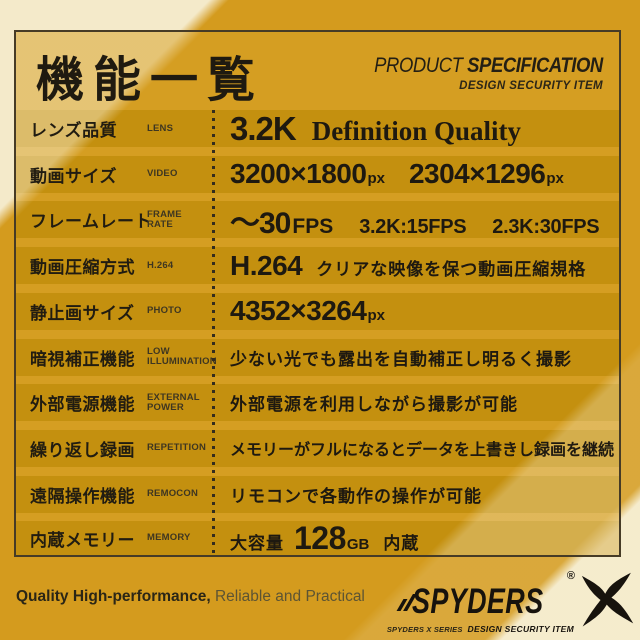 The height and width of the screenshot is (640, 640). I want to click on spec-label-jp: 外部電源機能, so click(82, 405).